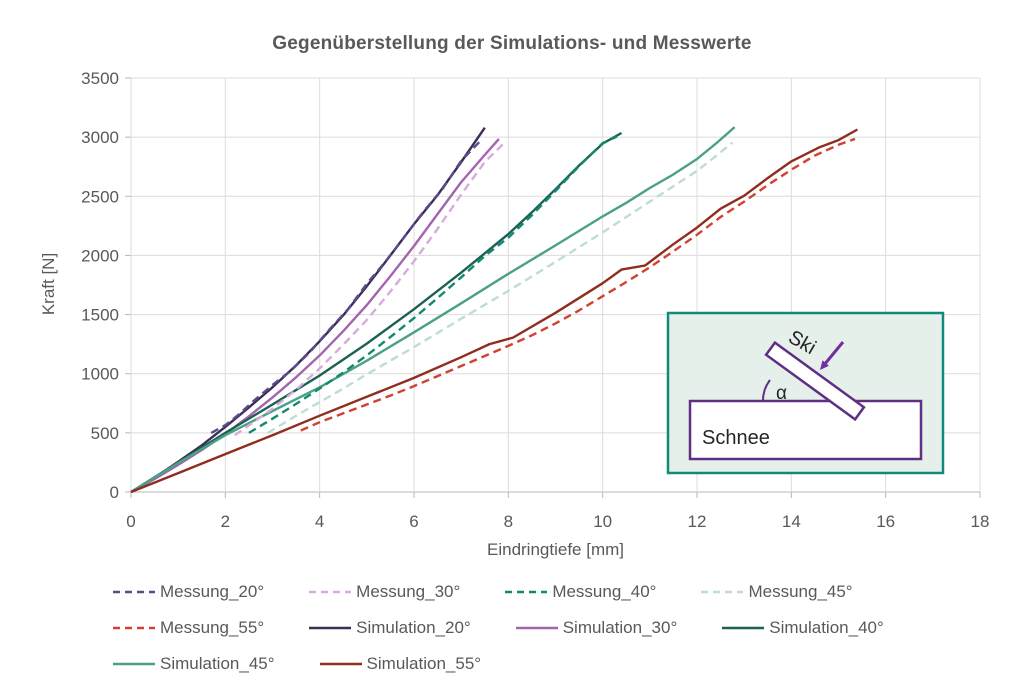 The height and width of the screenshot is (684, 1024). Describe the element at coordinates (815, 381) in the screenshot. I see `ski-rect` at that location.